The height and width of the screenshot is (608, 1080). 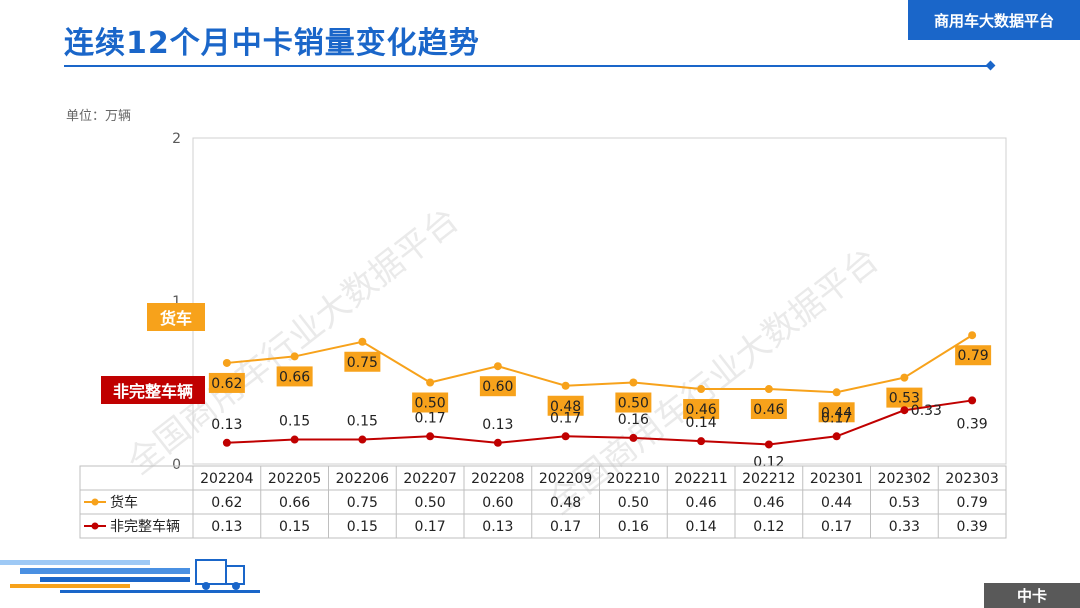 I want to click on series-tag-truck: 货车, so click(x=176, y=317).